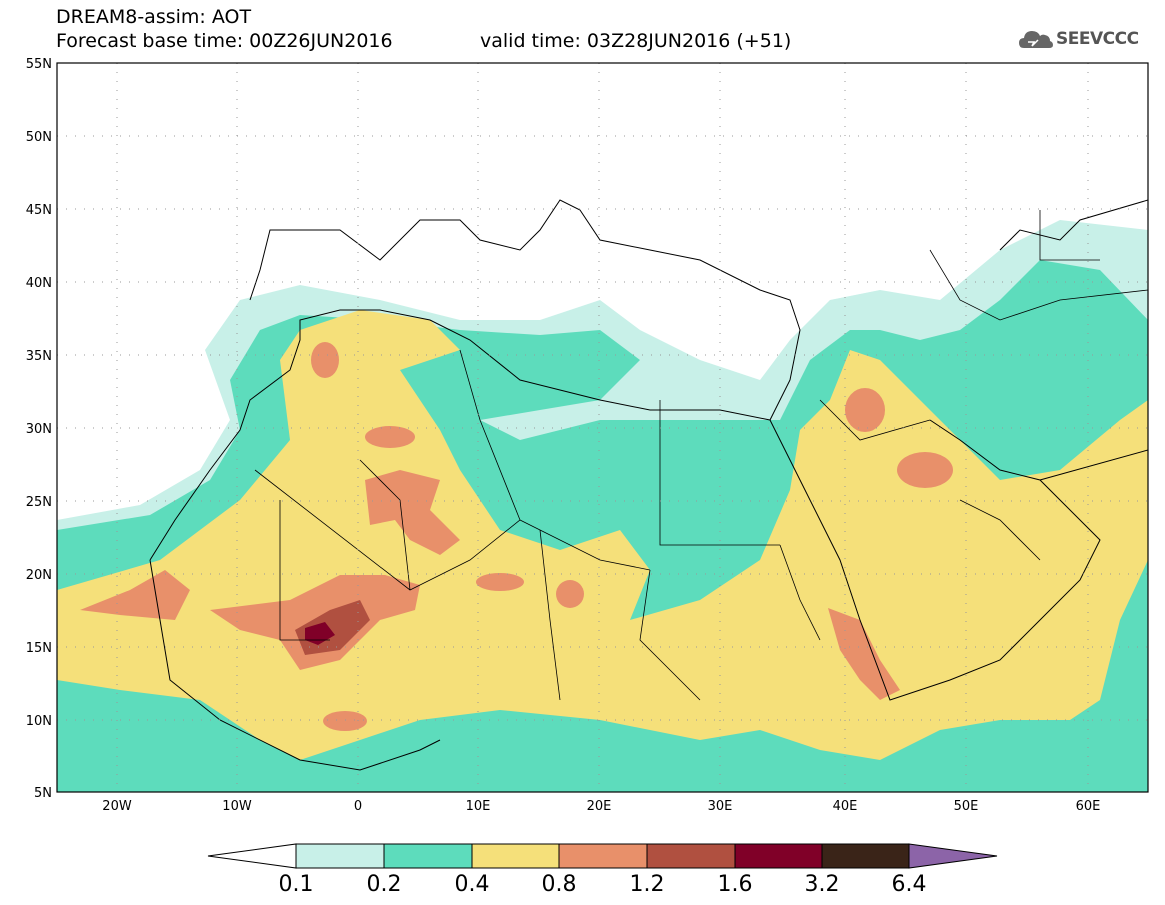 This screenshot has height=905, width=1165. What do you see at coordinates (117, 806) in the screenshot?
I see `lon-label: 20W` at bounding box center [117, 806].